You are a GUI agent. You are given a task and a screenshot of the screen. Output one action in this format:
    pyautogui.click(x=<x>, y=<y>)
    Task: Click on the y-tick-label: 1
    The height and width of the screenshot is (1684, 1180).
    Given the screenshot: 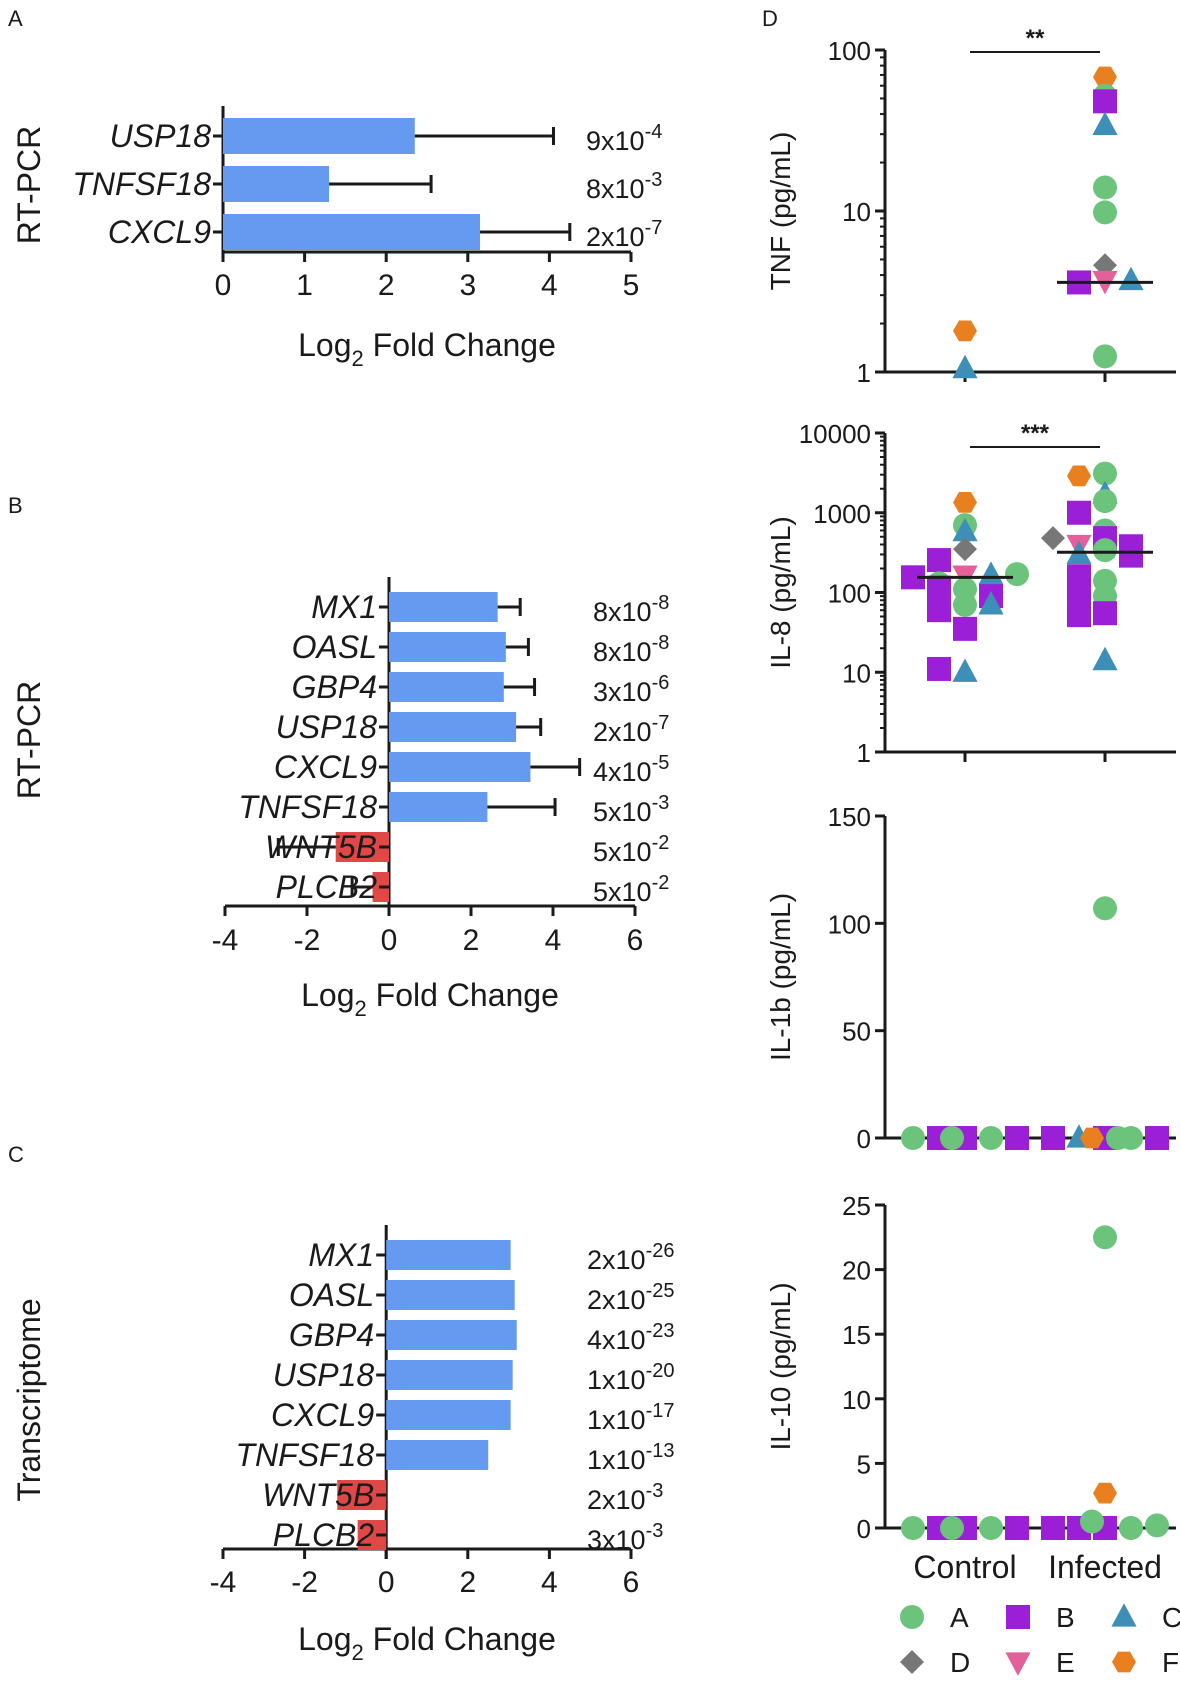 What is the action you would take?
    pyautogui.click(x=864, y=753)
    